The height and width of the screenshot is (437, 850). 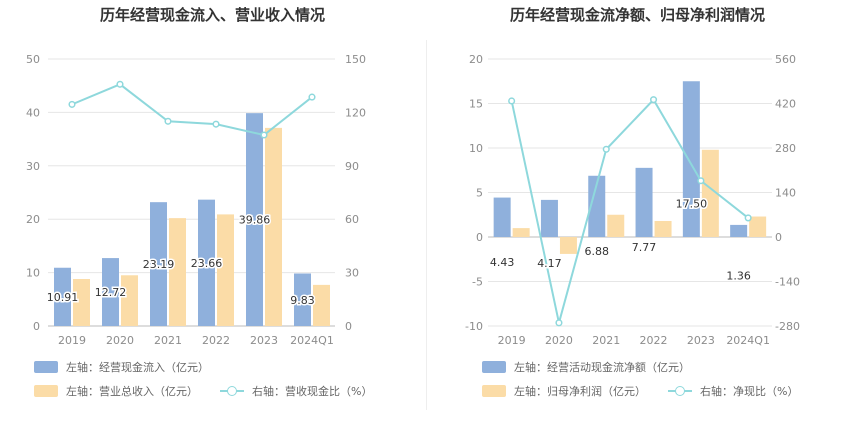 What do you see at coordinates (637, 15) in the screenshot?
I see `chart-title: 历年经营现金流净额、归母净利润情况` at bounding box center [637, 15].